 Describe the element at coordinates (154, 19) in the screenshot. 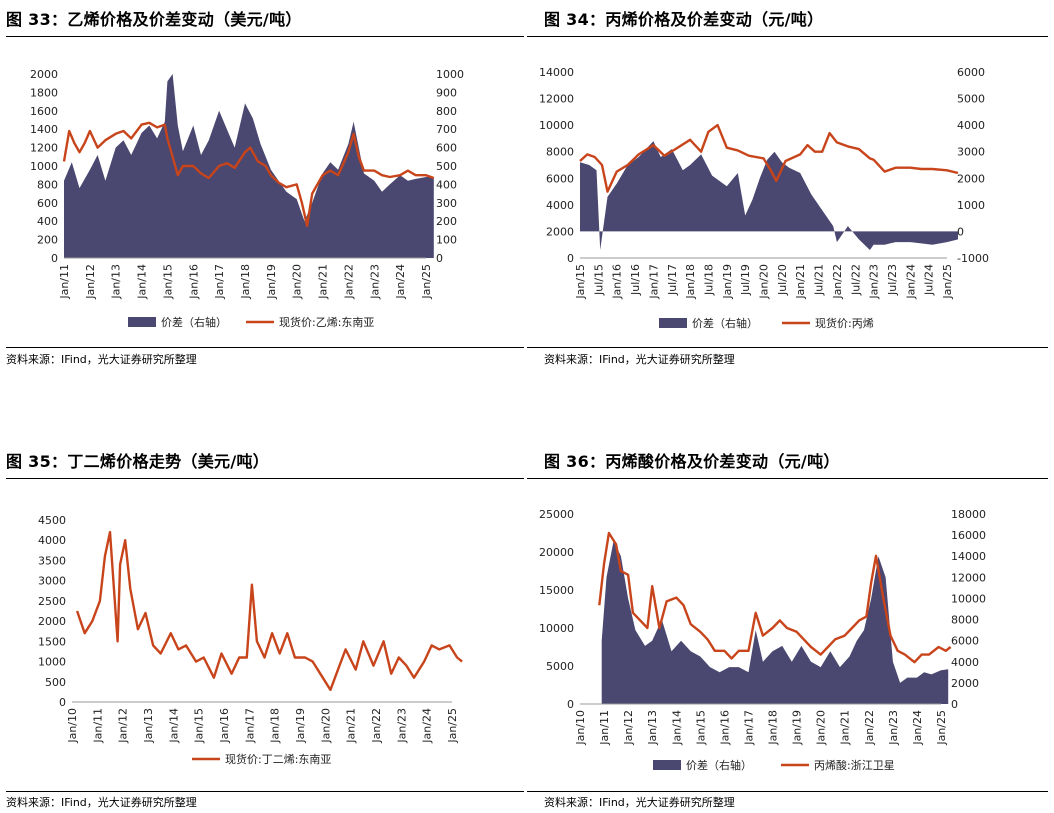

I see `chart-title: 图 33：乙烯价格及价差变动（美元/吨）` at that location.